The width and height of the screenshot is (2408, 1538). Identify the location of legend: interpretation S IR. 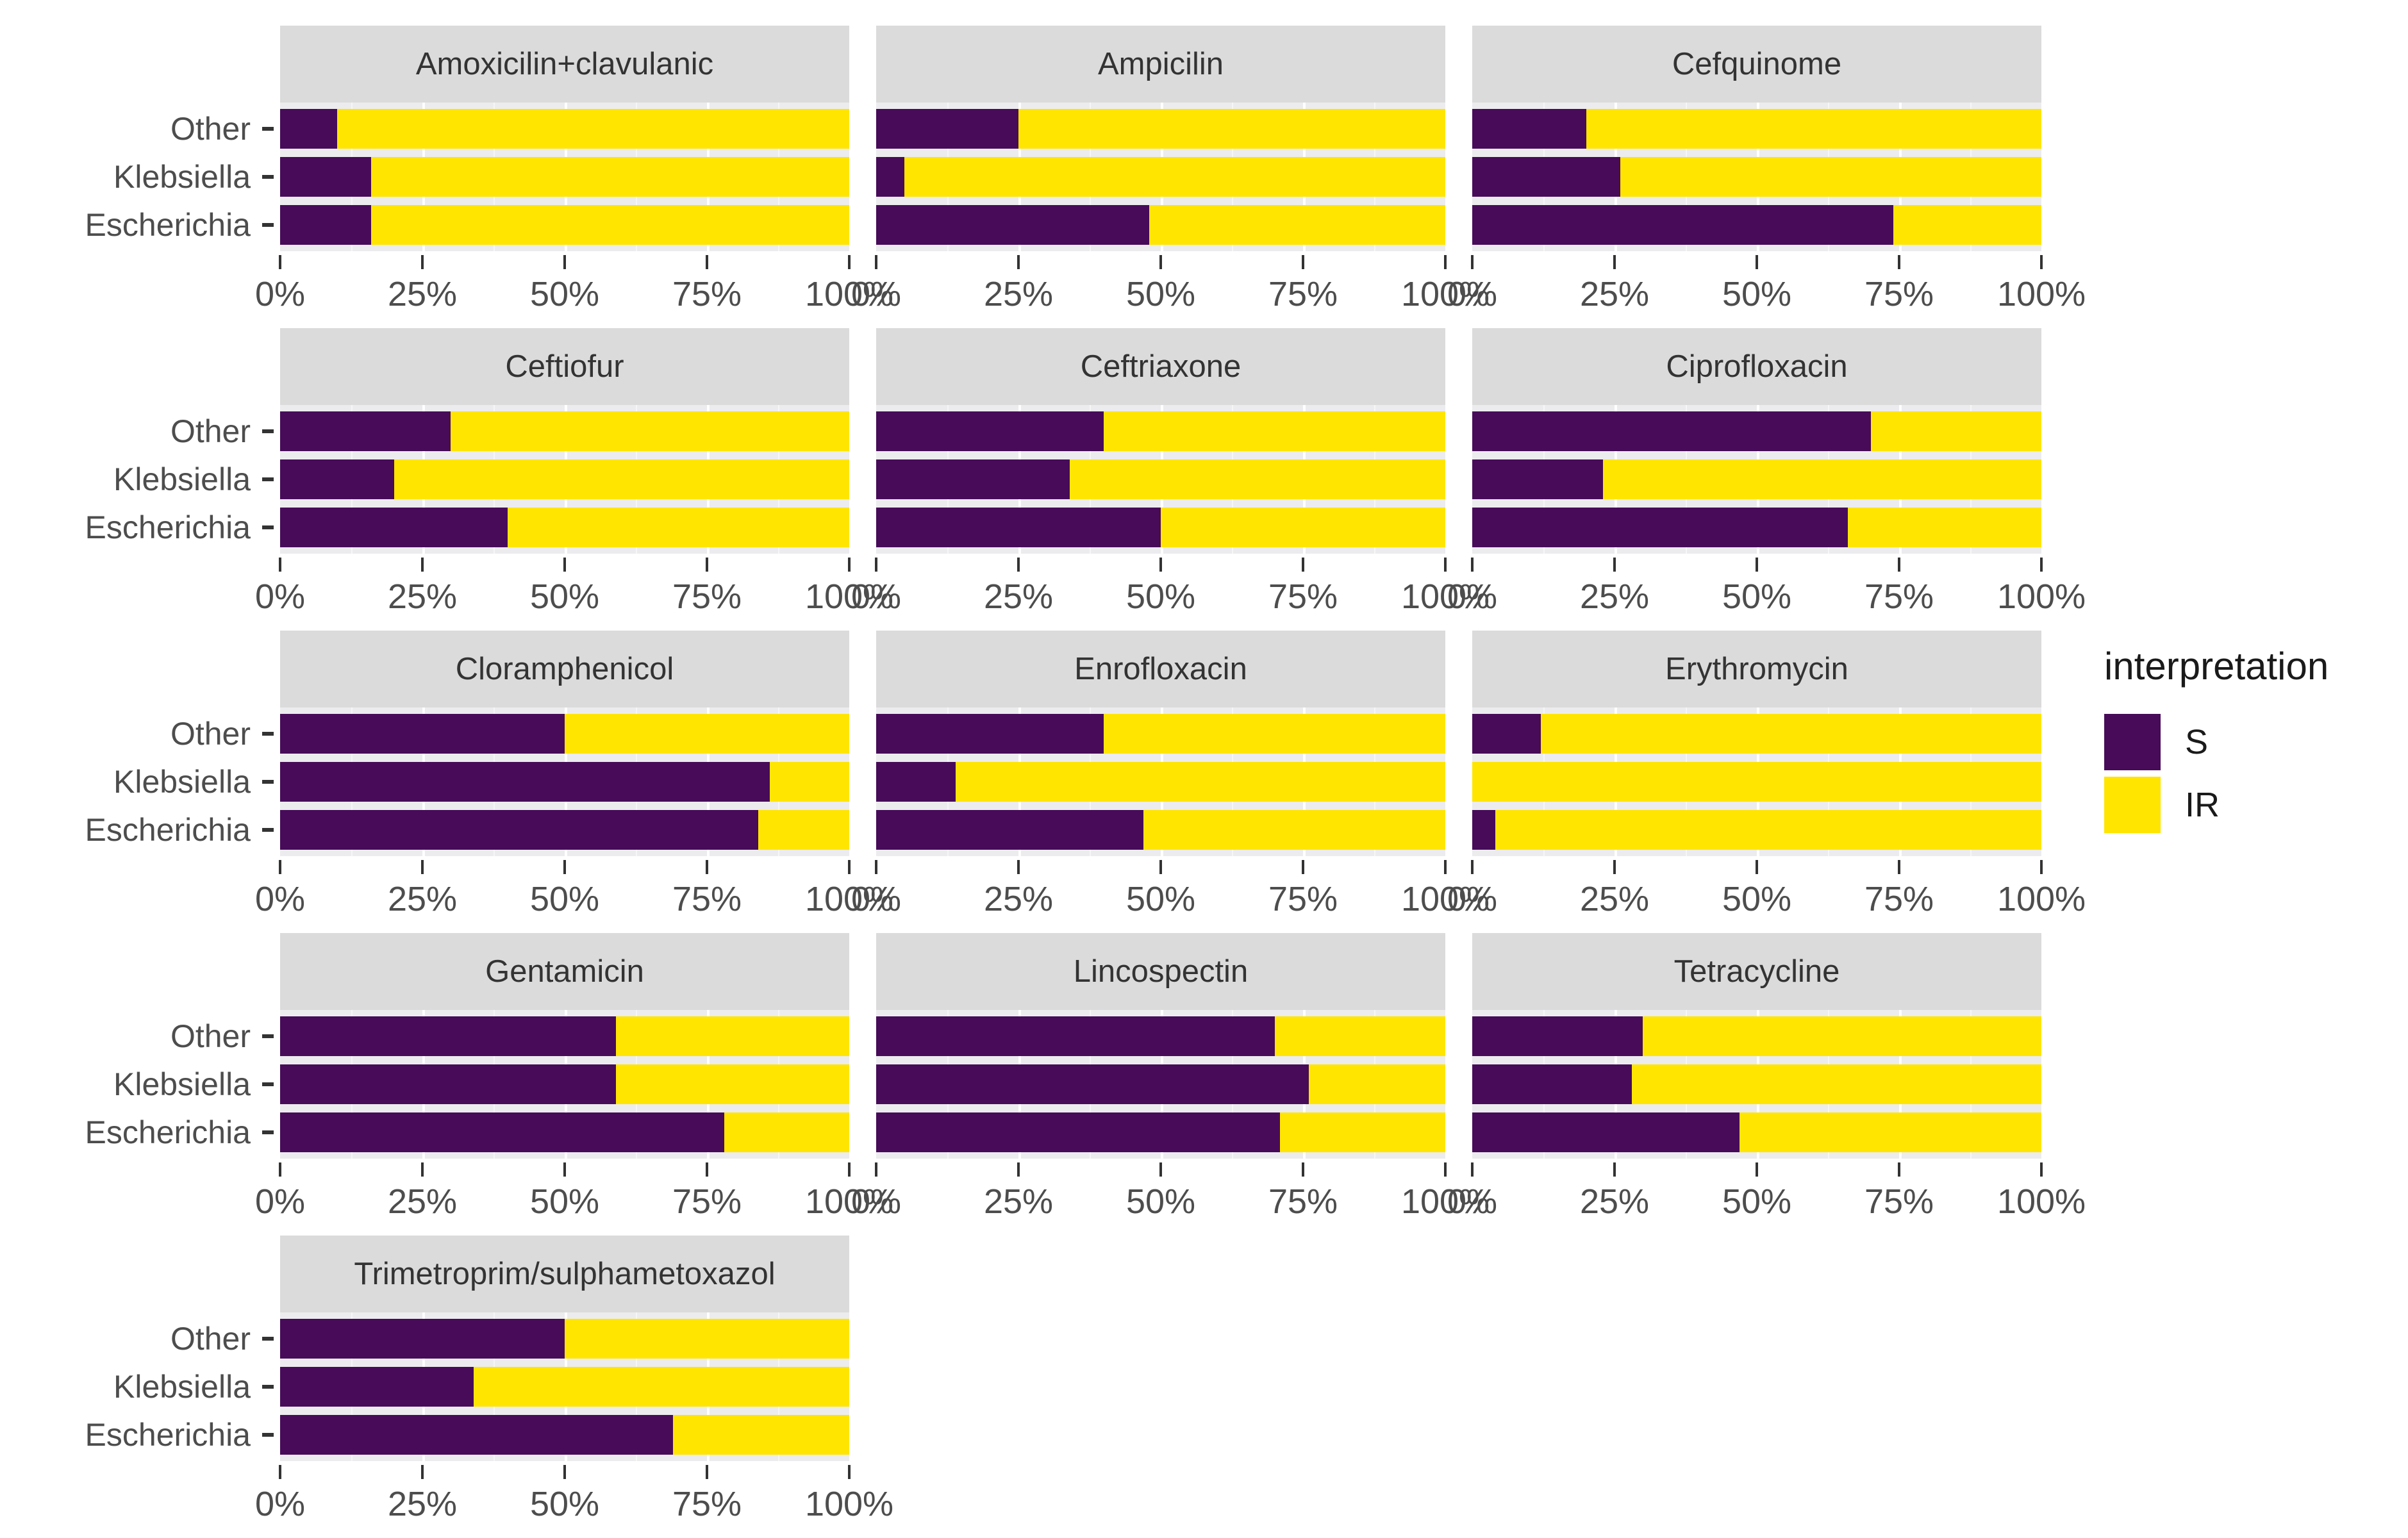
(2217, 741).